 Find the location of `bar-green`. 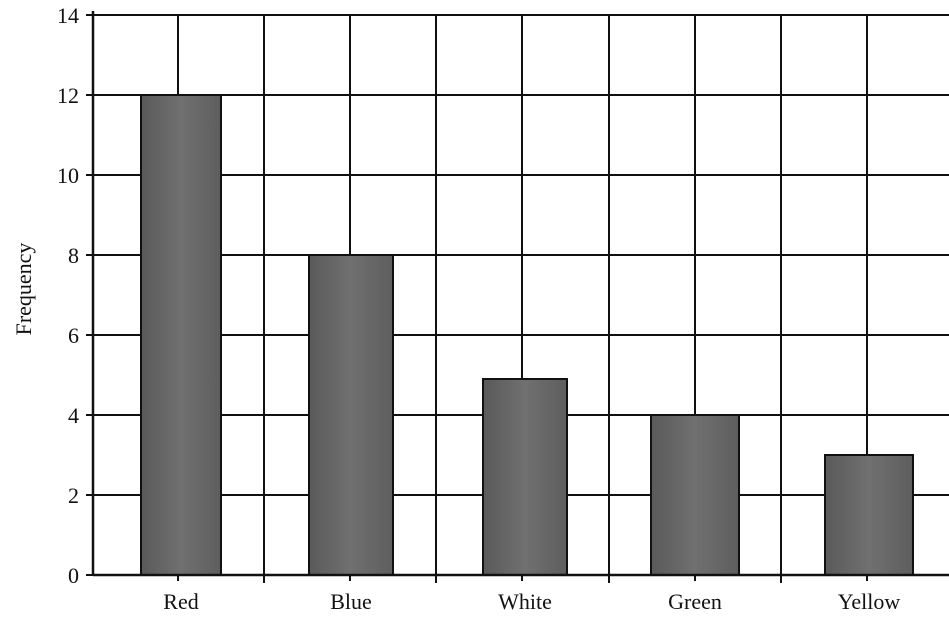

bar-green is located at coordinates (695, 495).